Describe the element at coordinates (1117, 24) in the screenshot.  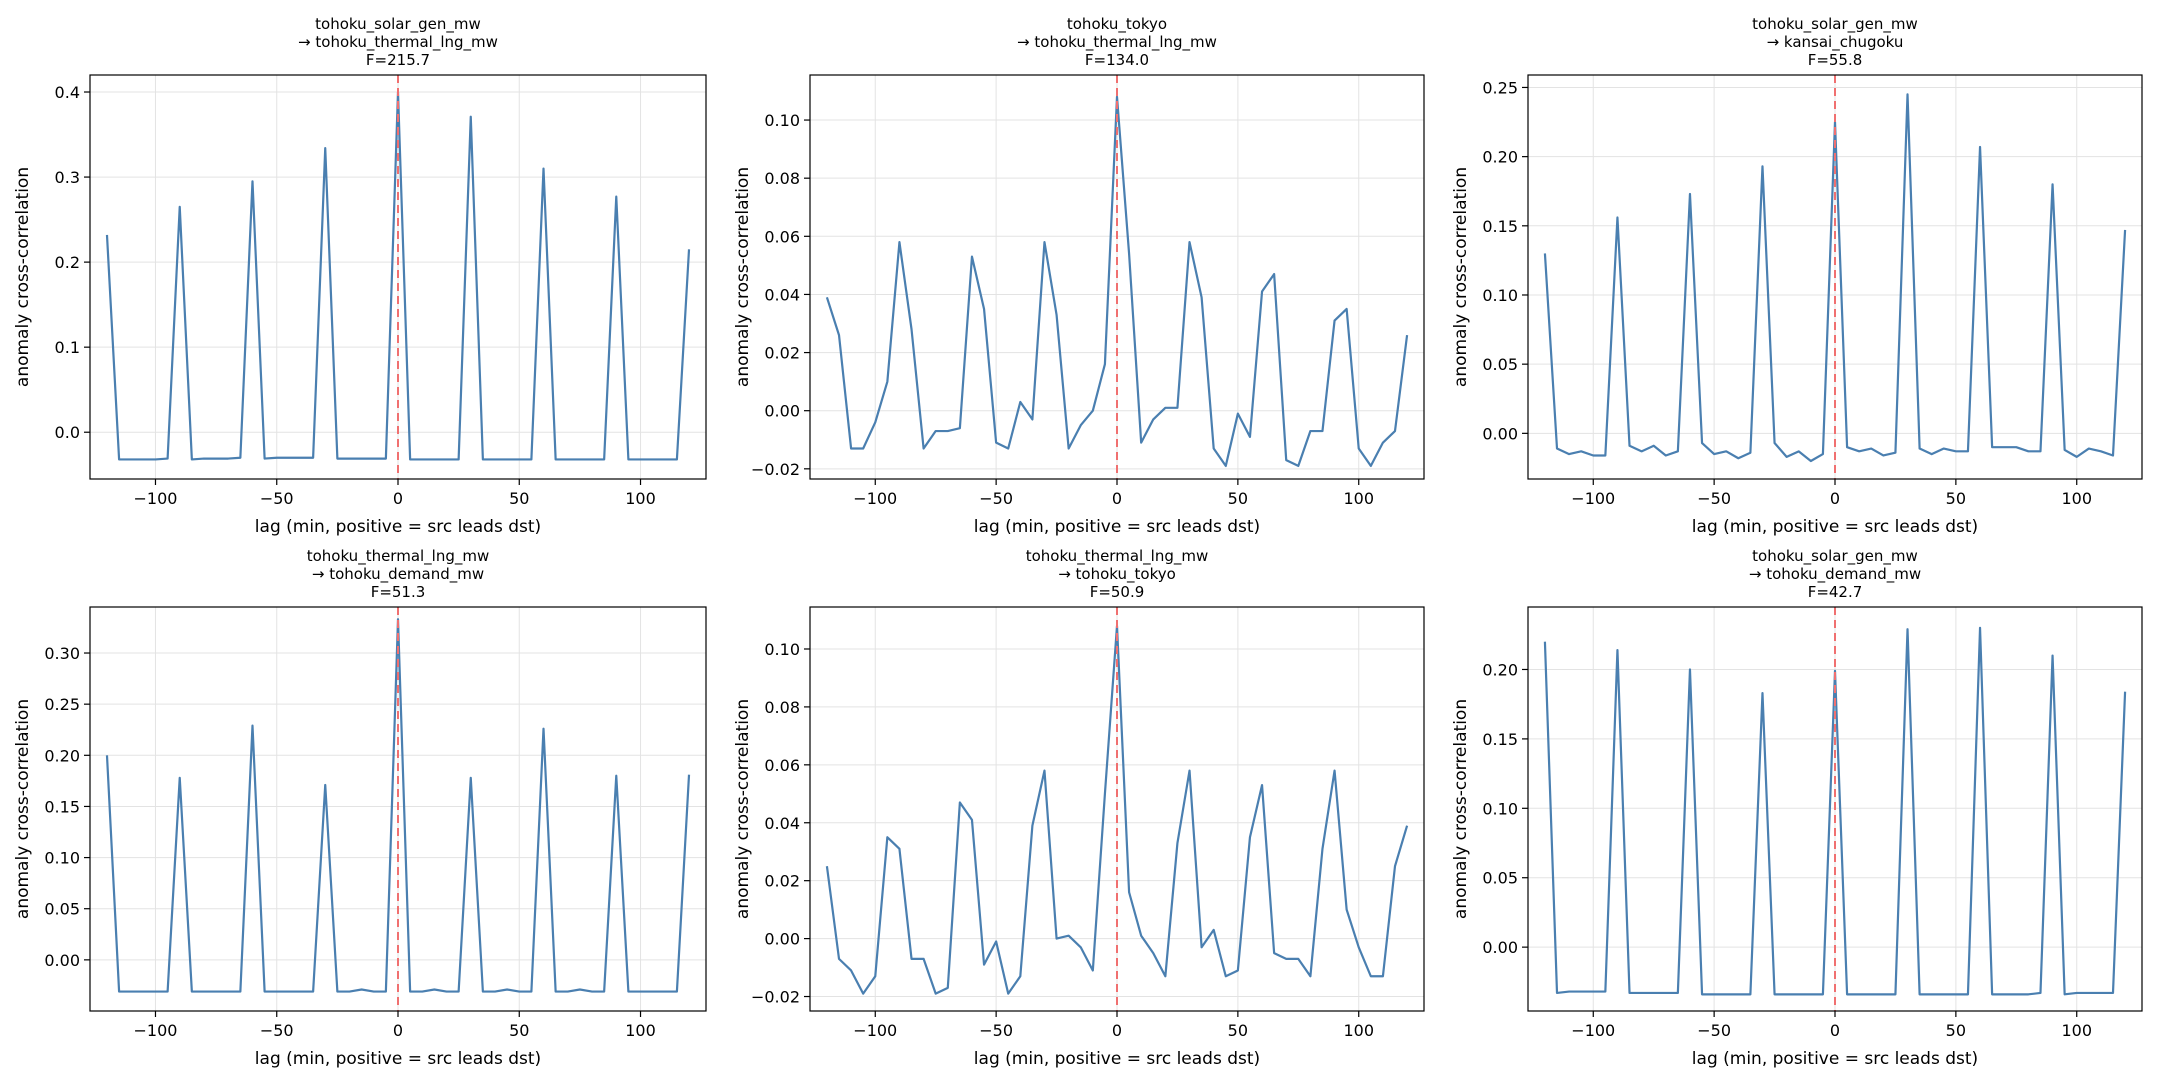
I see `subplot-title-line: tohoku_tokyo` at that location.